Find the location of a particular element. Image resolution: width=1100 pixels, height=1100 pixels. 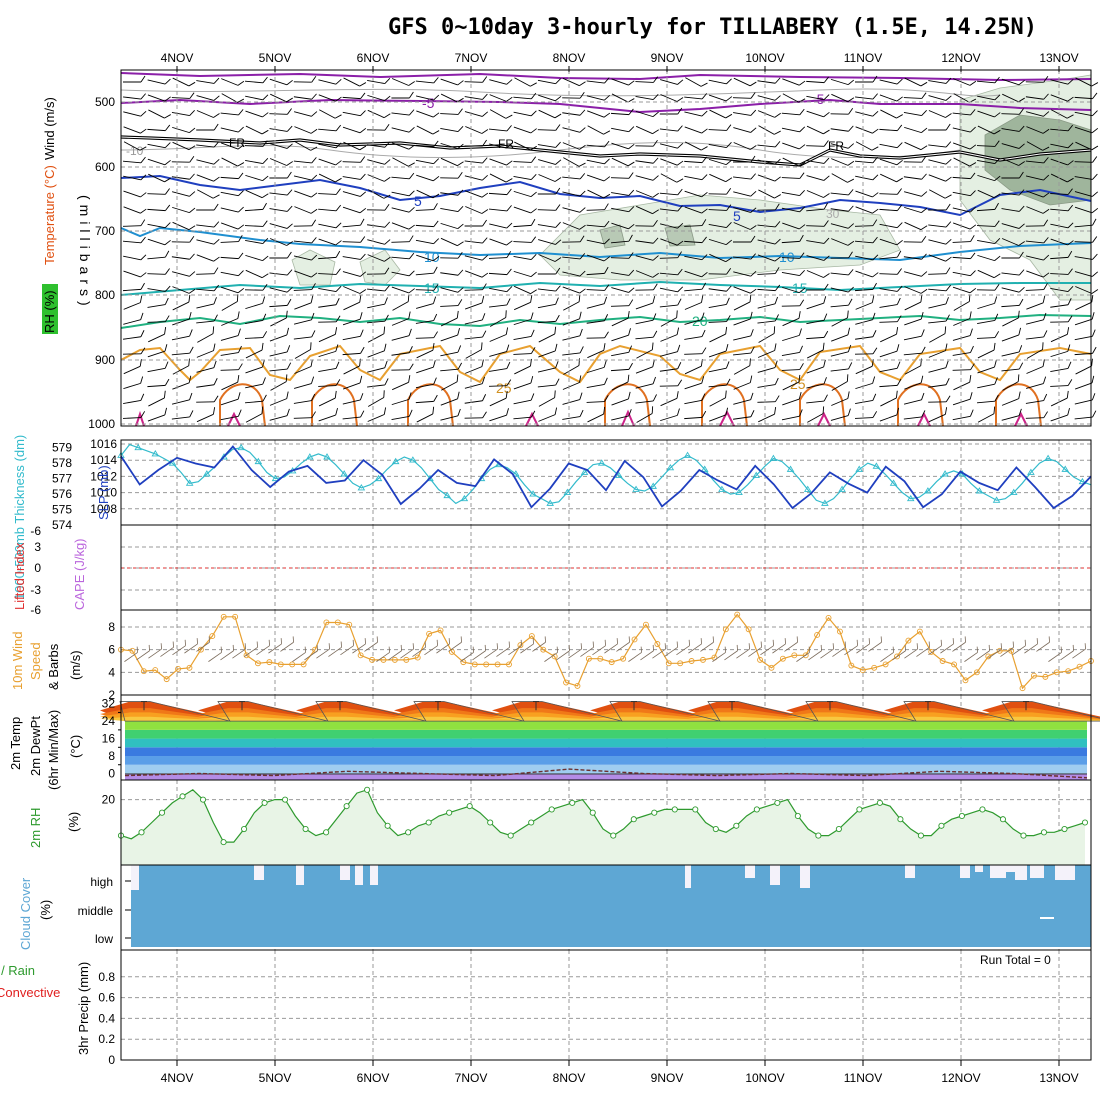

temp-outline is located at coordinates (609, 711).